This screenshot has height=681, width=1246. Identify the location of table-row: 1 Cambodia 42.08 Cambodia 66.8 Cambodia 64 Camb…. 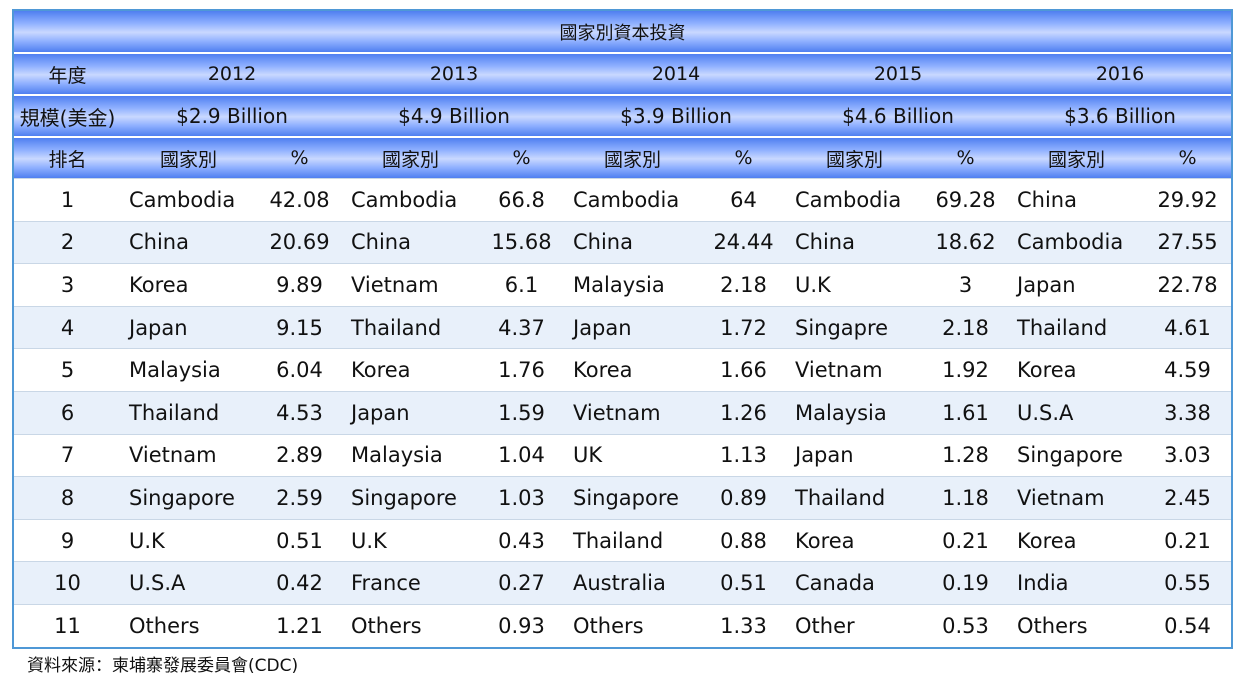
(623, 200).